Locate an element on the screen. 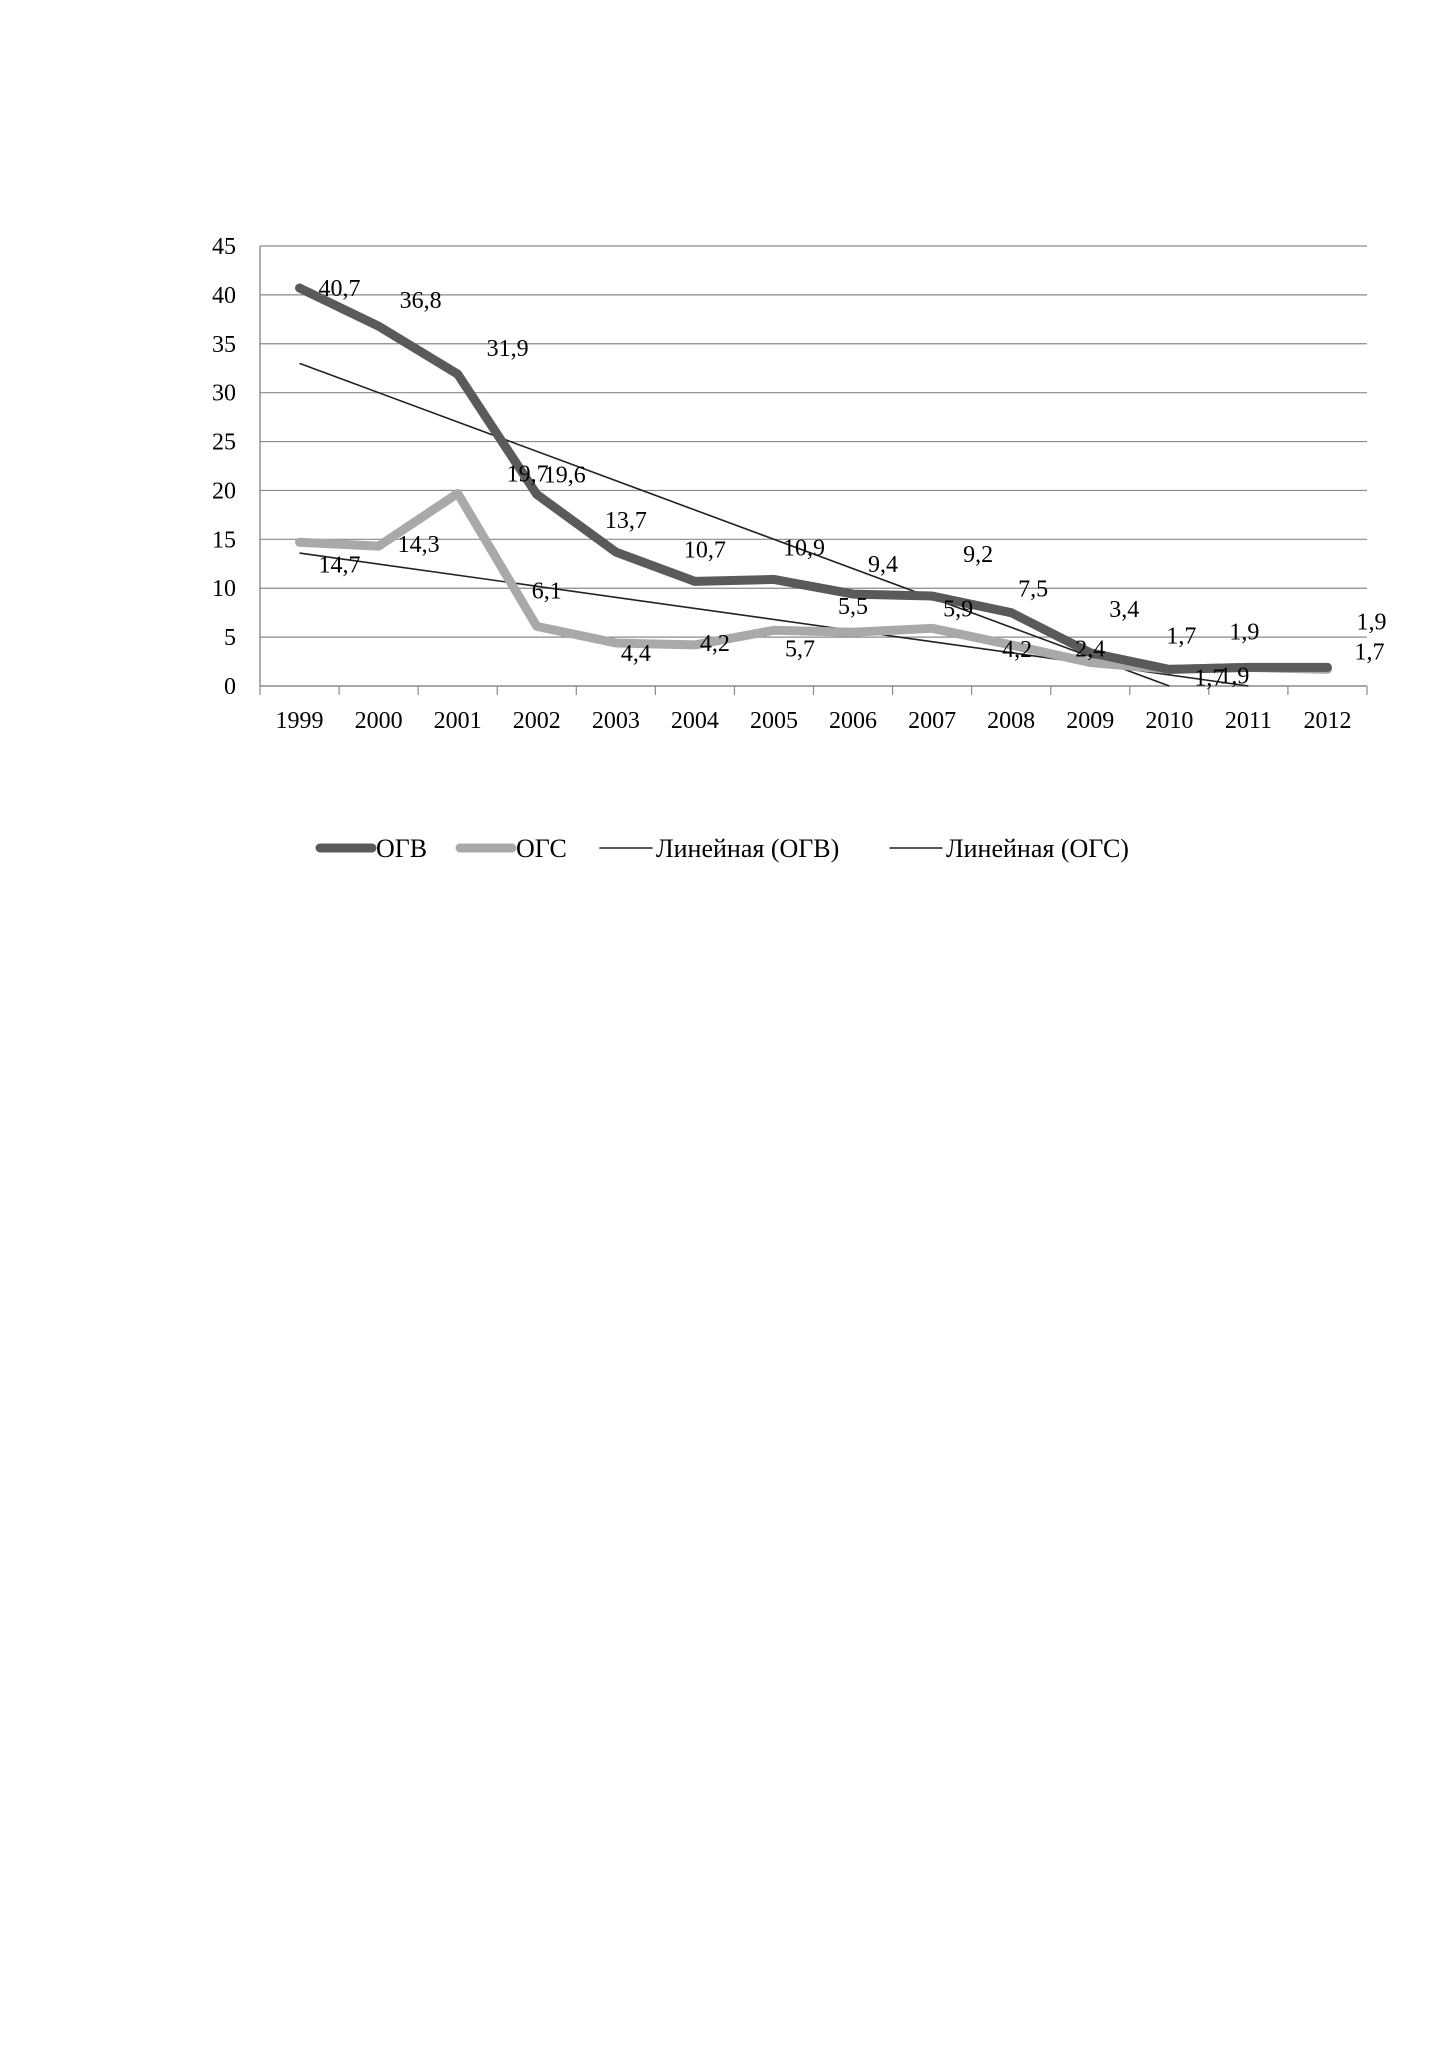 The height and width of the screenshot is (2050, 1449). x-tick-label: 2010 is located at coordinates (1169, 721).